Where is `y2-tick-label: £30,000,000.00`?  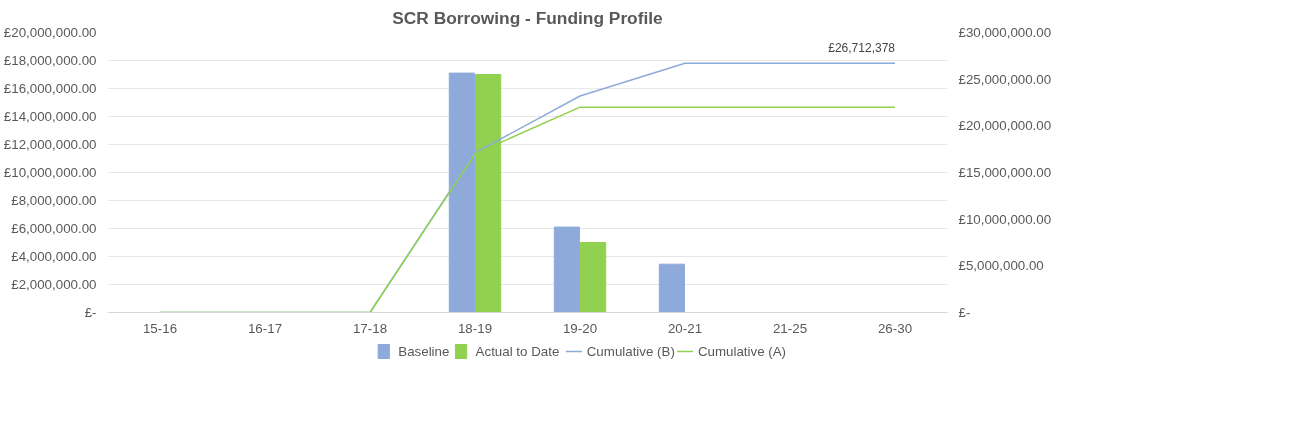 y2-tick-label: £30,000,000.00 is located at coordinates (1005, 32).